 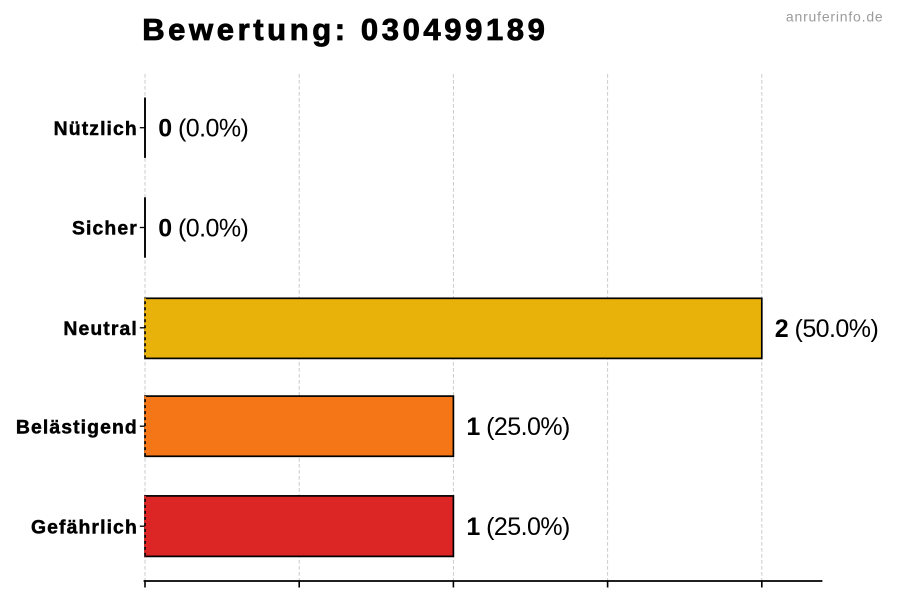 I want to click on svg-text: Nützlich, so click(x=96, y=129).